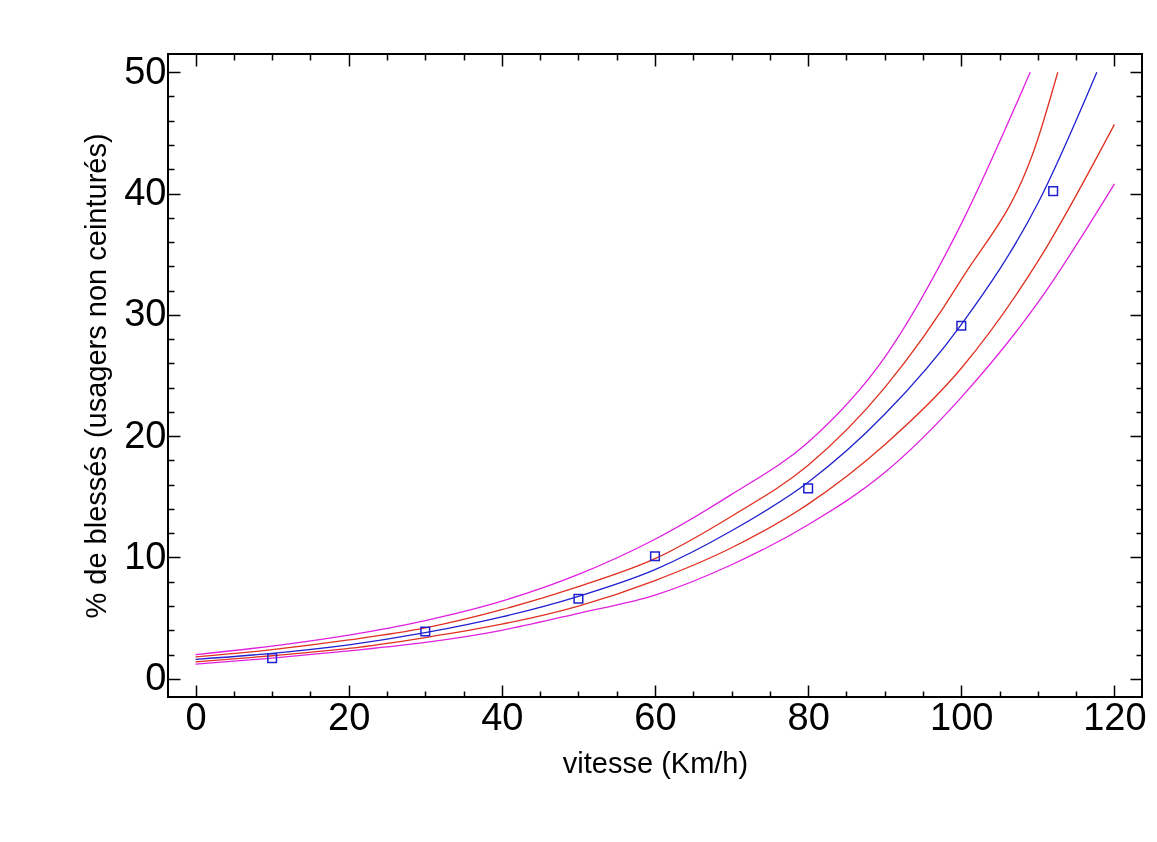  Describe the element at coordinates (502, 716) in the screenshot. I see `x-tick-label: 40` at that location.